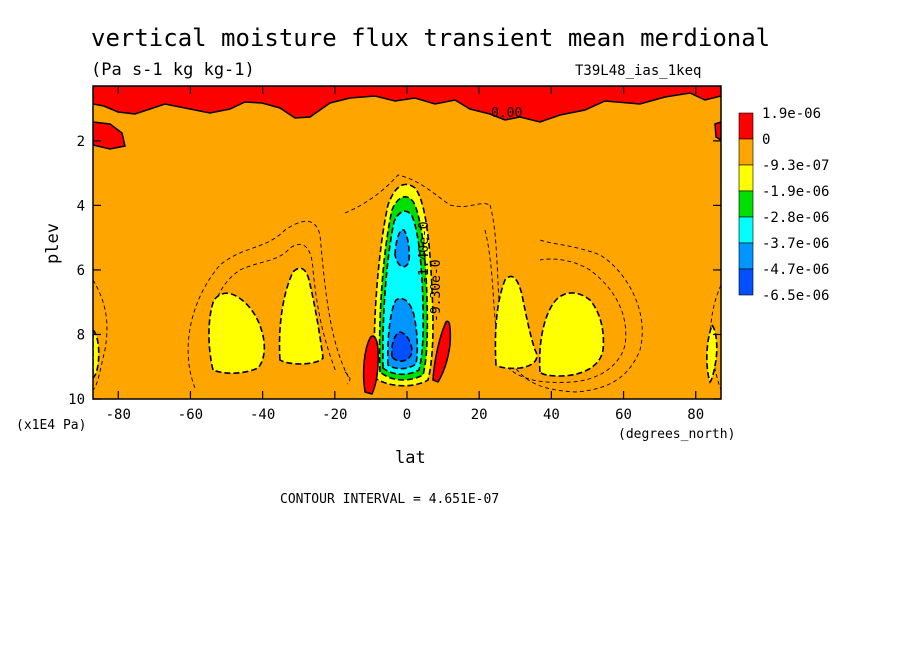  What do you see at coordinates (173, 70) in the screenshot?
I see `chart-units: (Pa s-1 kg kg-1)` at bounding box center [173, 70].